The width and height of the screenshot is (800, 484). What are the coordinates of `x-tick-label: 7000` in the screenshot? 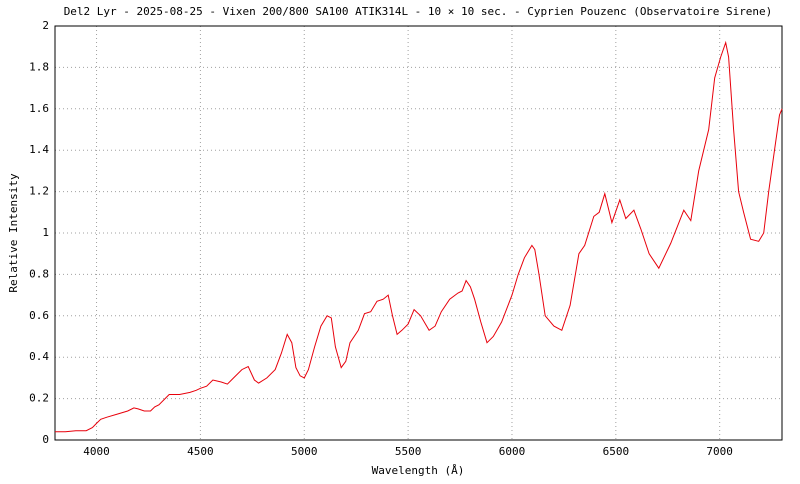 It's located at (719, 451).